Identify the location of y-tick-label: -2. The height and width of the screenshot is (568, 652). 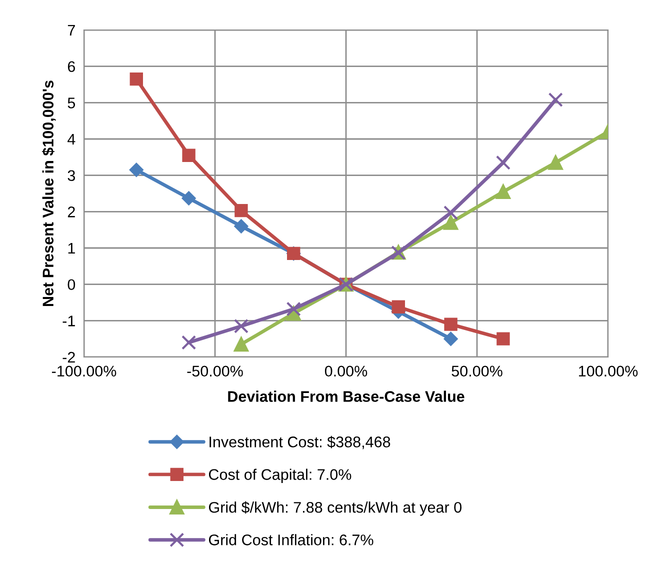
(68, 357).